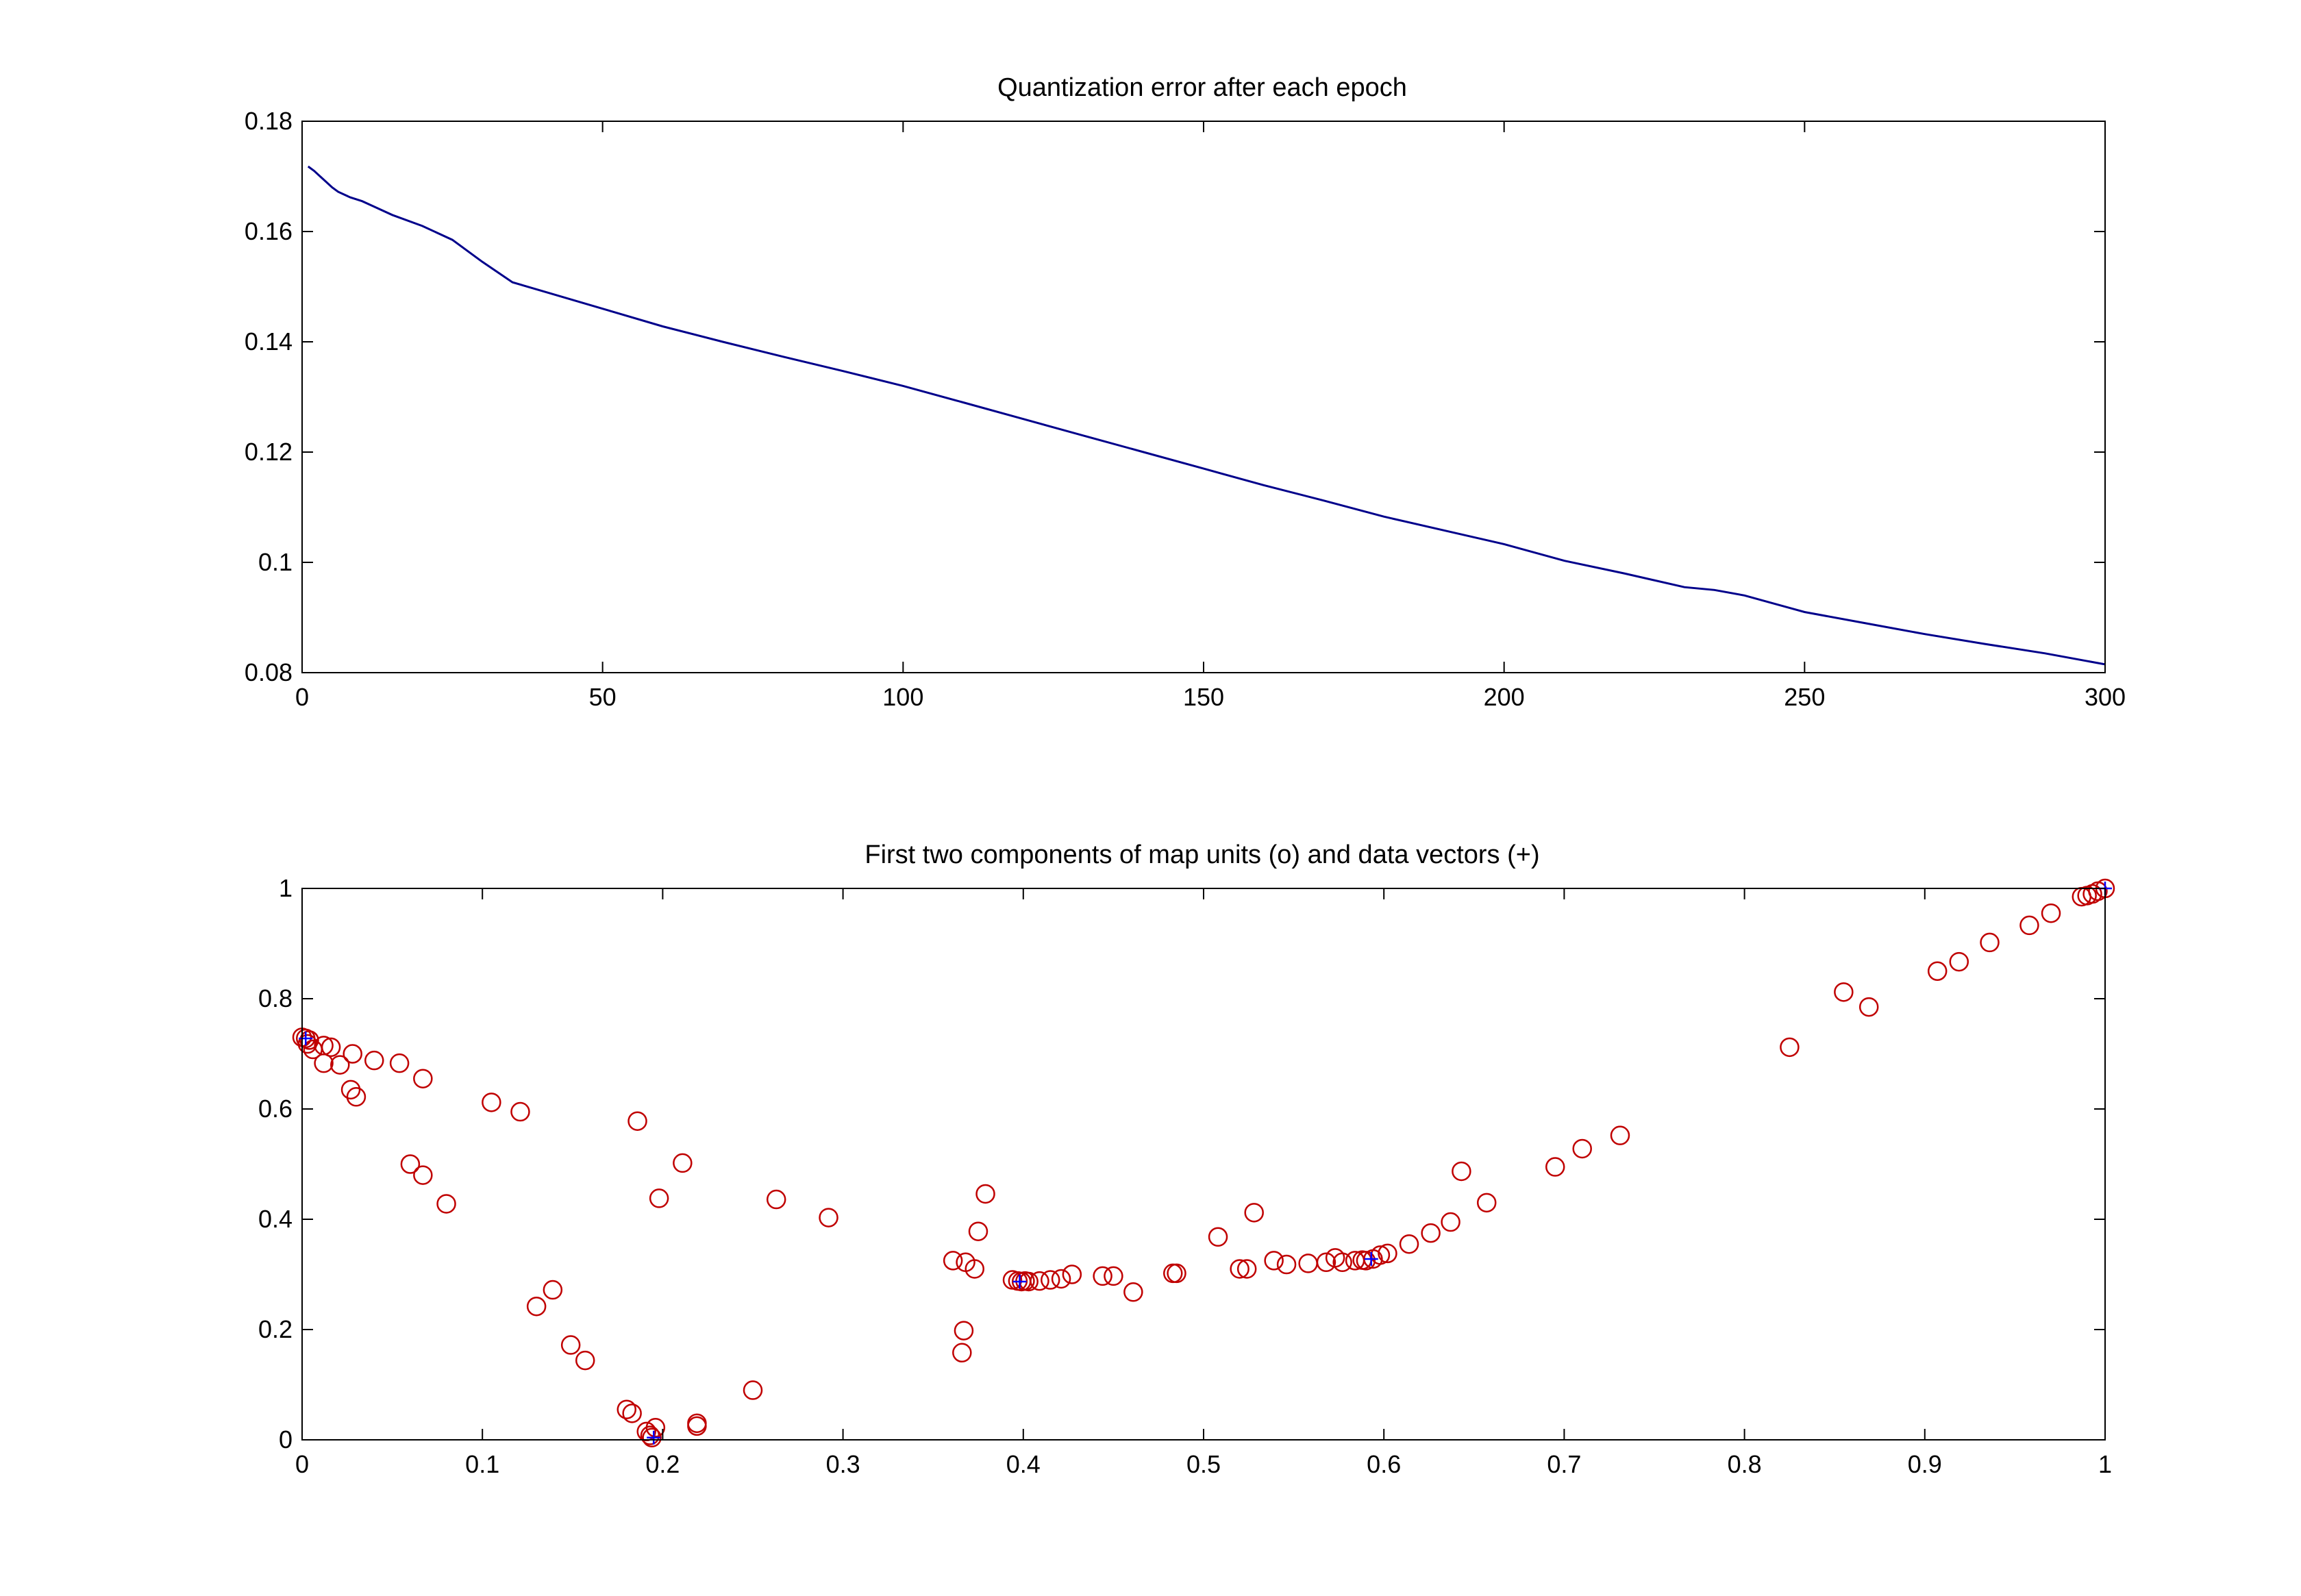 The image size is (2301, 1596). I want to click on x-tick-label: 150, so click(1203, 697).